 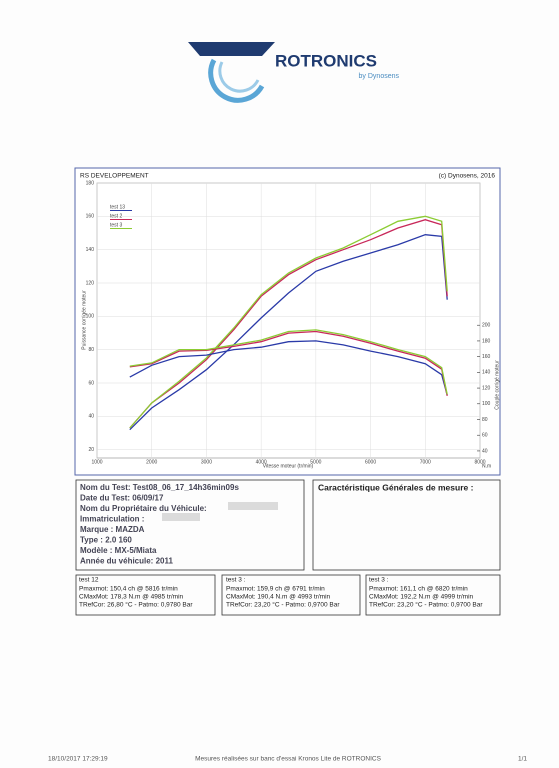 I want to click on x-axis-label: Vitesse moteur (tr/min), so click(x=288, y=466).